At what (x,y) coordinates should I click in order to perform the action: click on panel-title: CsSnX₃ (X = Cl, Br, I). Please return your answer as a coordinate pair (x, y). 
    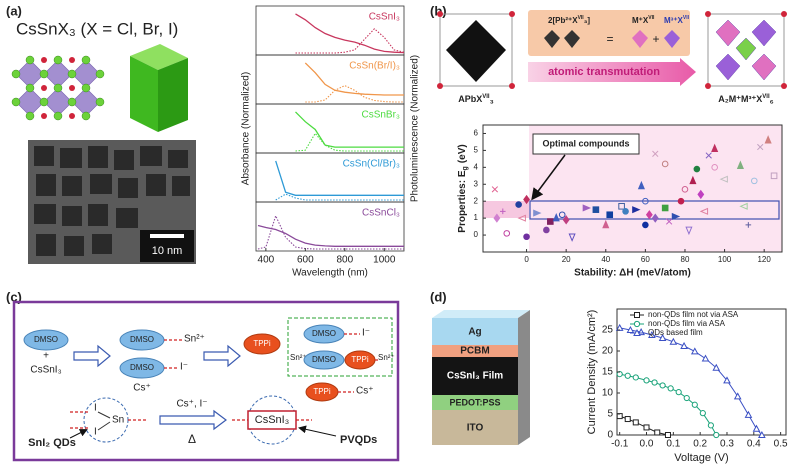
    Looking at the image, I should click on (97, 28).